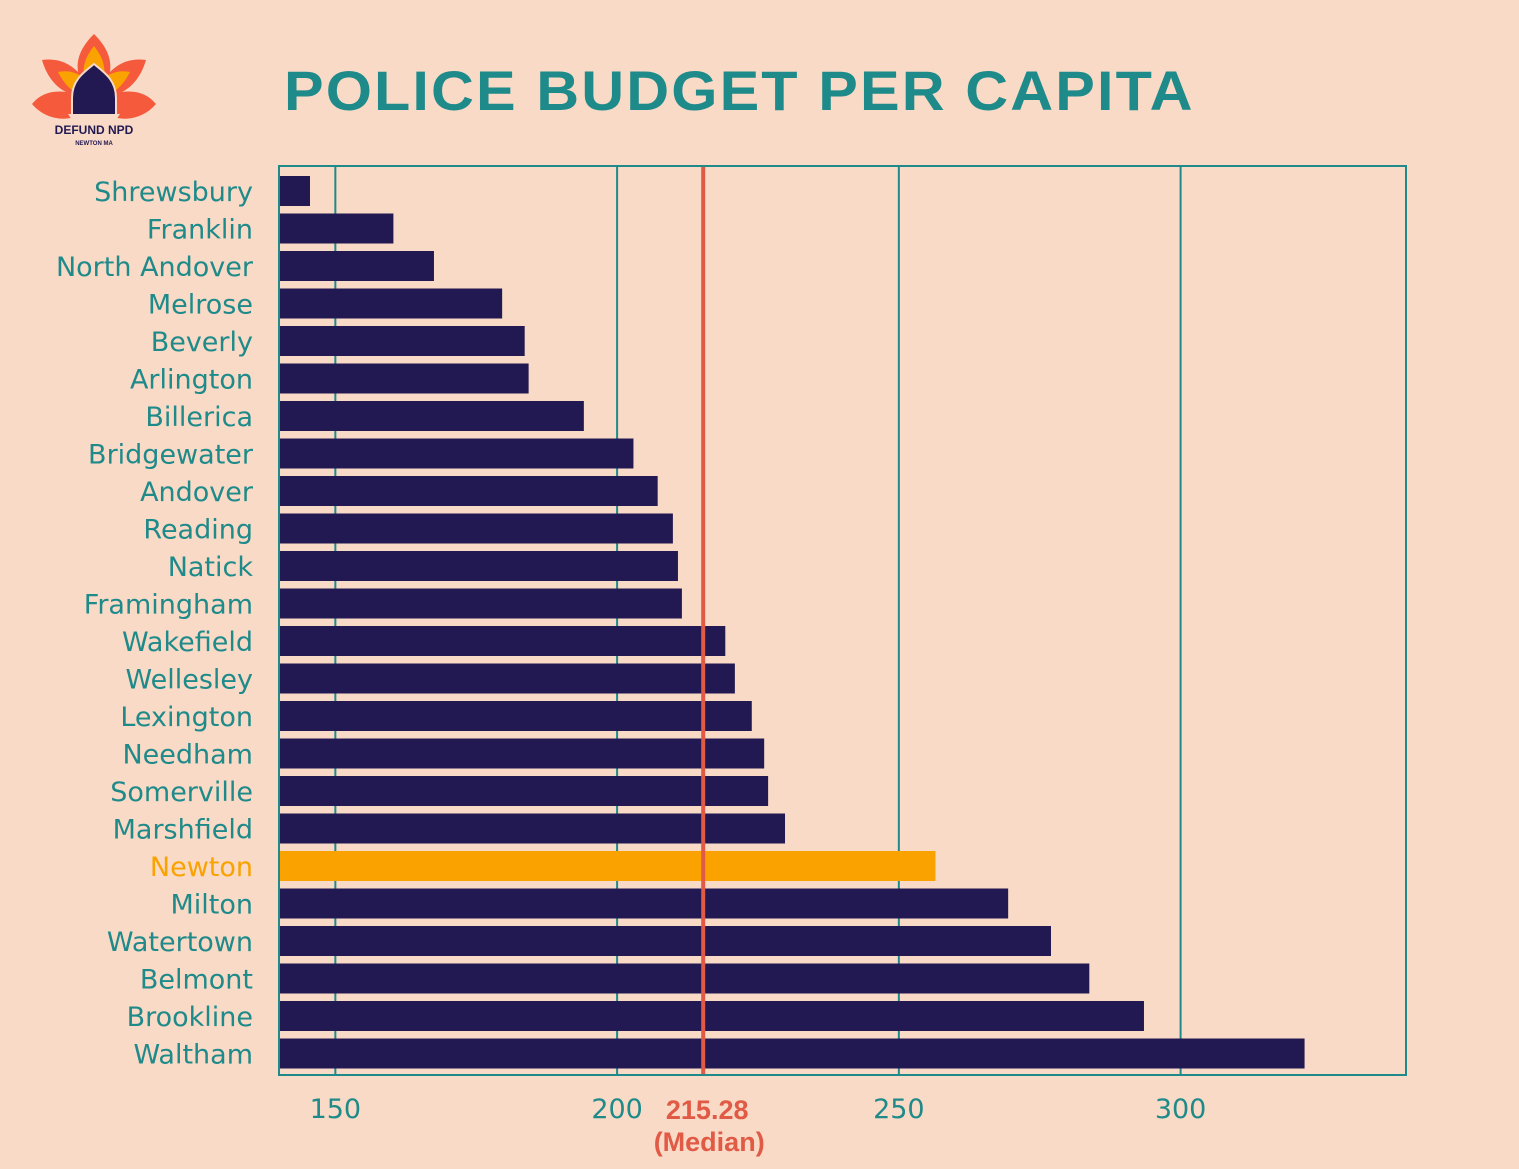 This screenshot has width=1519, height=1169. Describe the element at coordinates (187, 642) in the screenshot. I see `category-label-wakefield: Wakefield` at that location.